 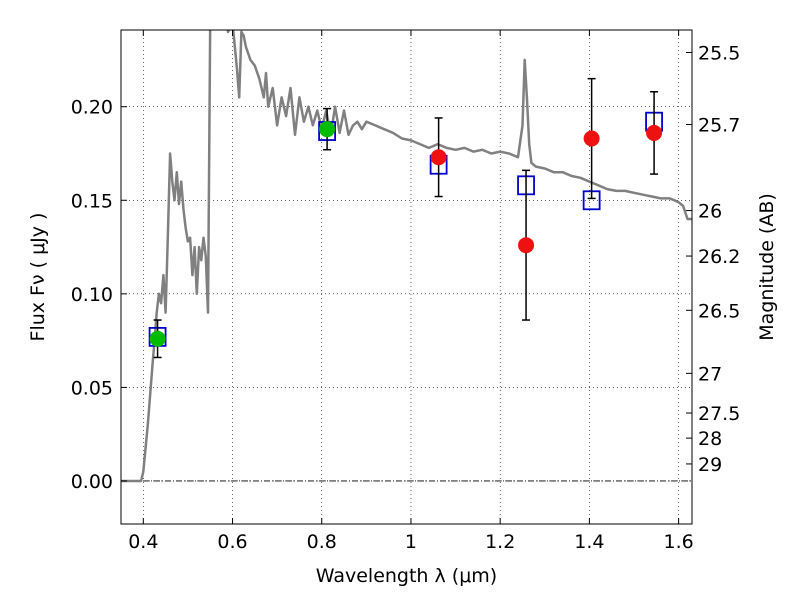 I want to click on x-tick-label: 1.4, so click(x=589, y=542).